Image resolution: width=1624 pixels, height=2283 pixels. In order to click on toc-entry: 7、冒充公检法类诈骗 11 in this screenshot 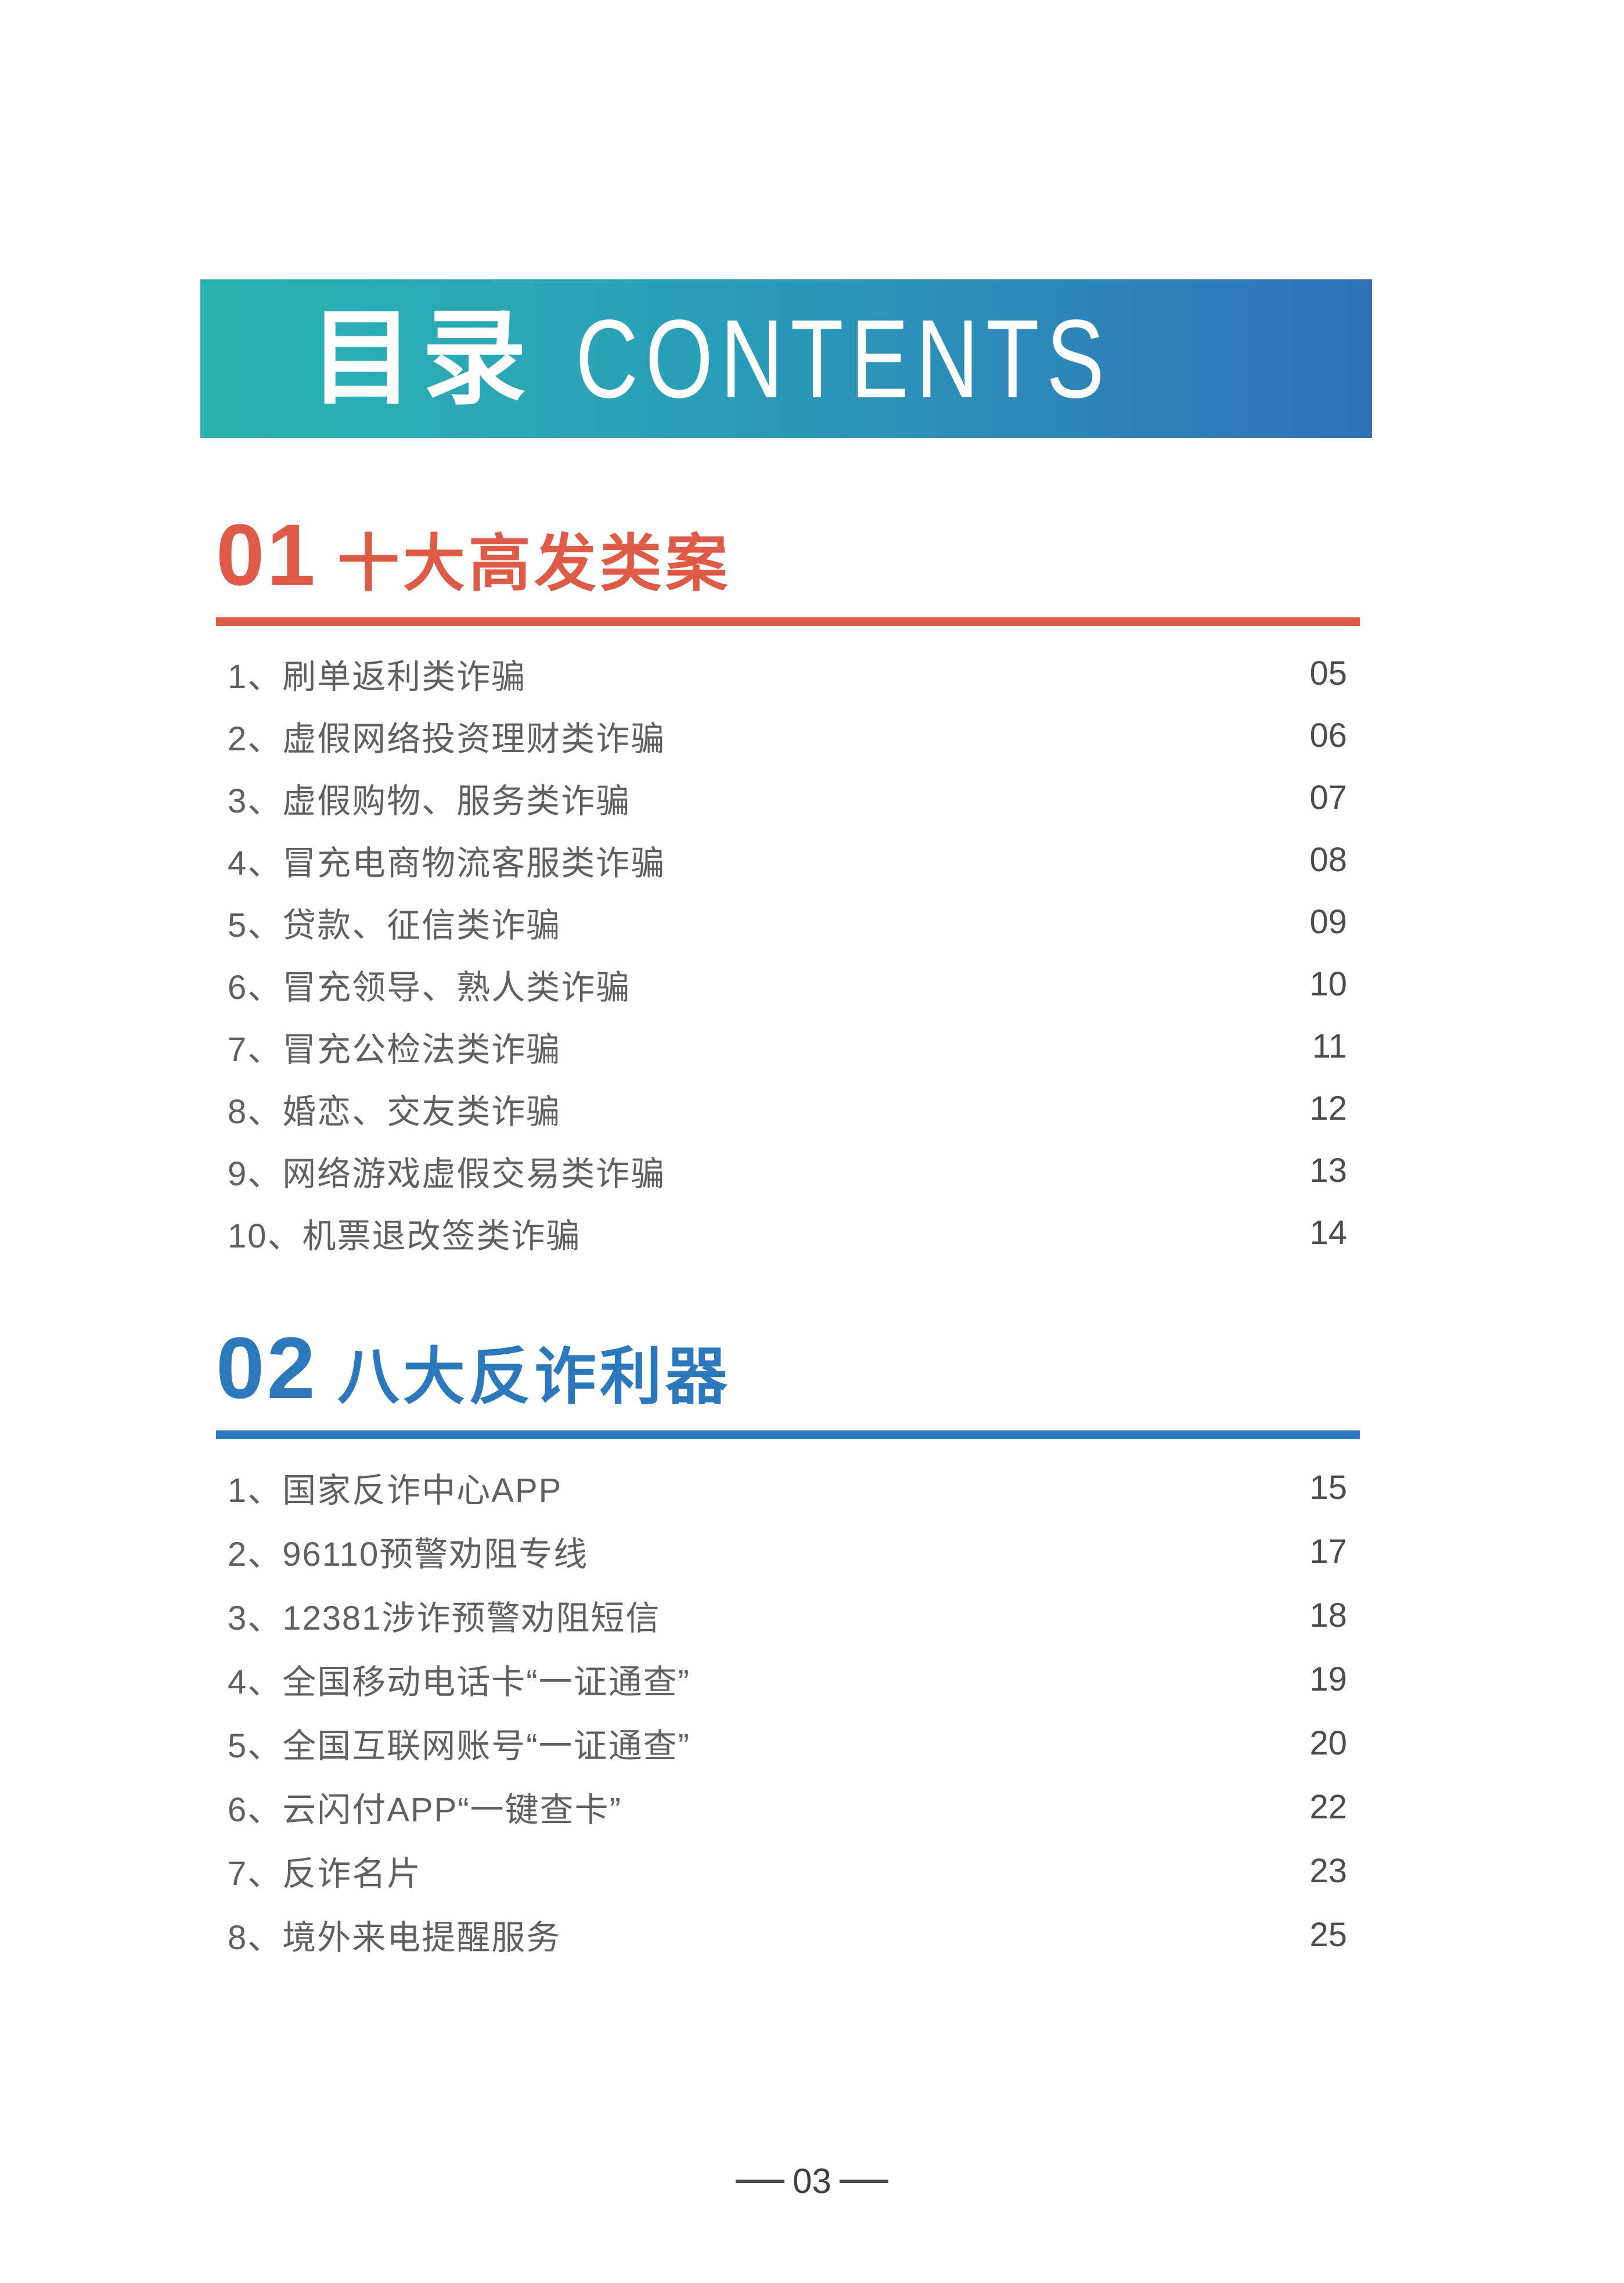, I will do `click(788, 1046)`.